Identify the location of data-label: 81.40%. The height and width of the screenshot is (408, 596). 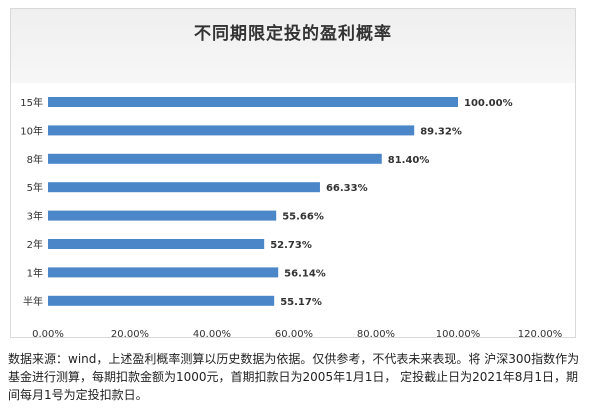
(409, 160).